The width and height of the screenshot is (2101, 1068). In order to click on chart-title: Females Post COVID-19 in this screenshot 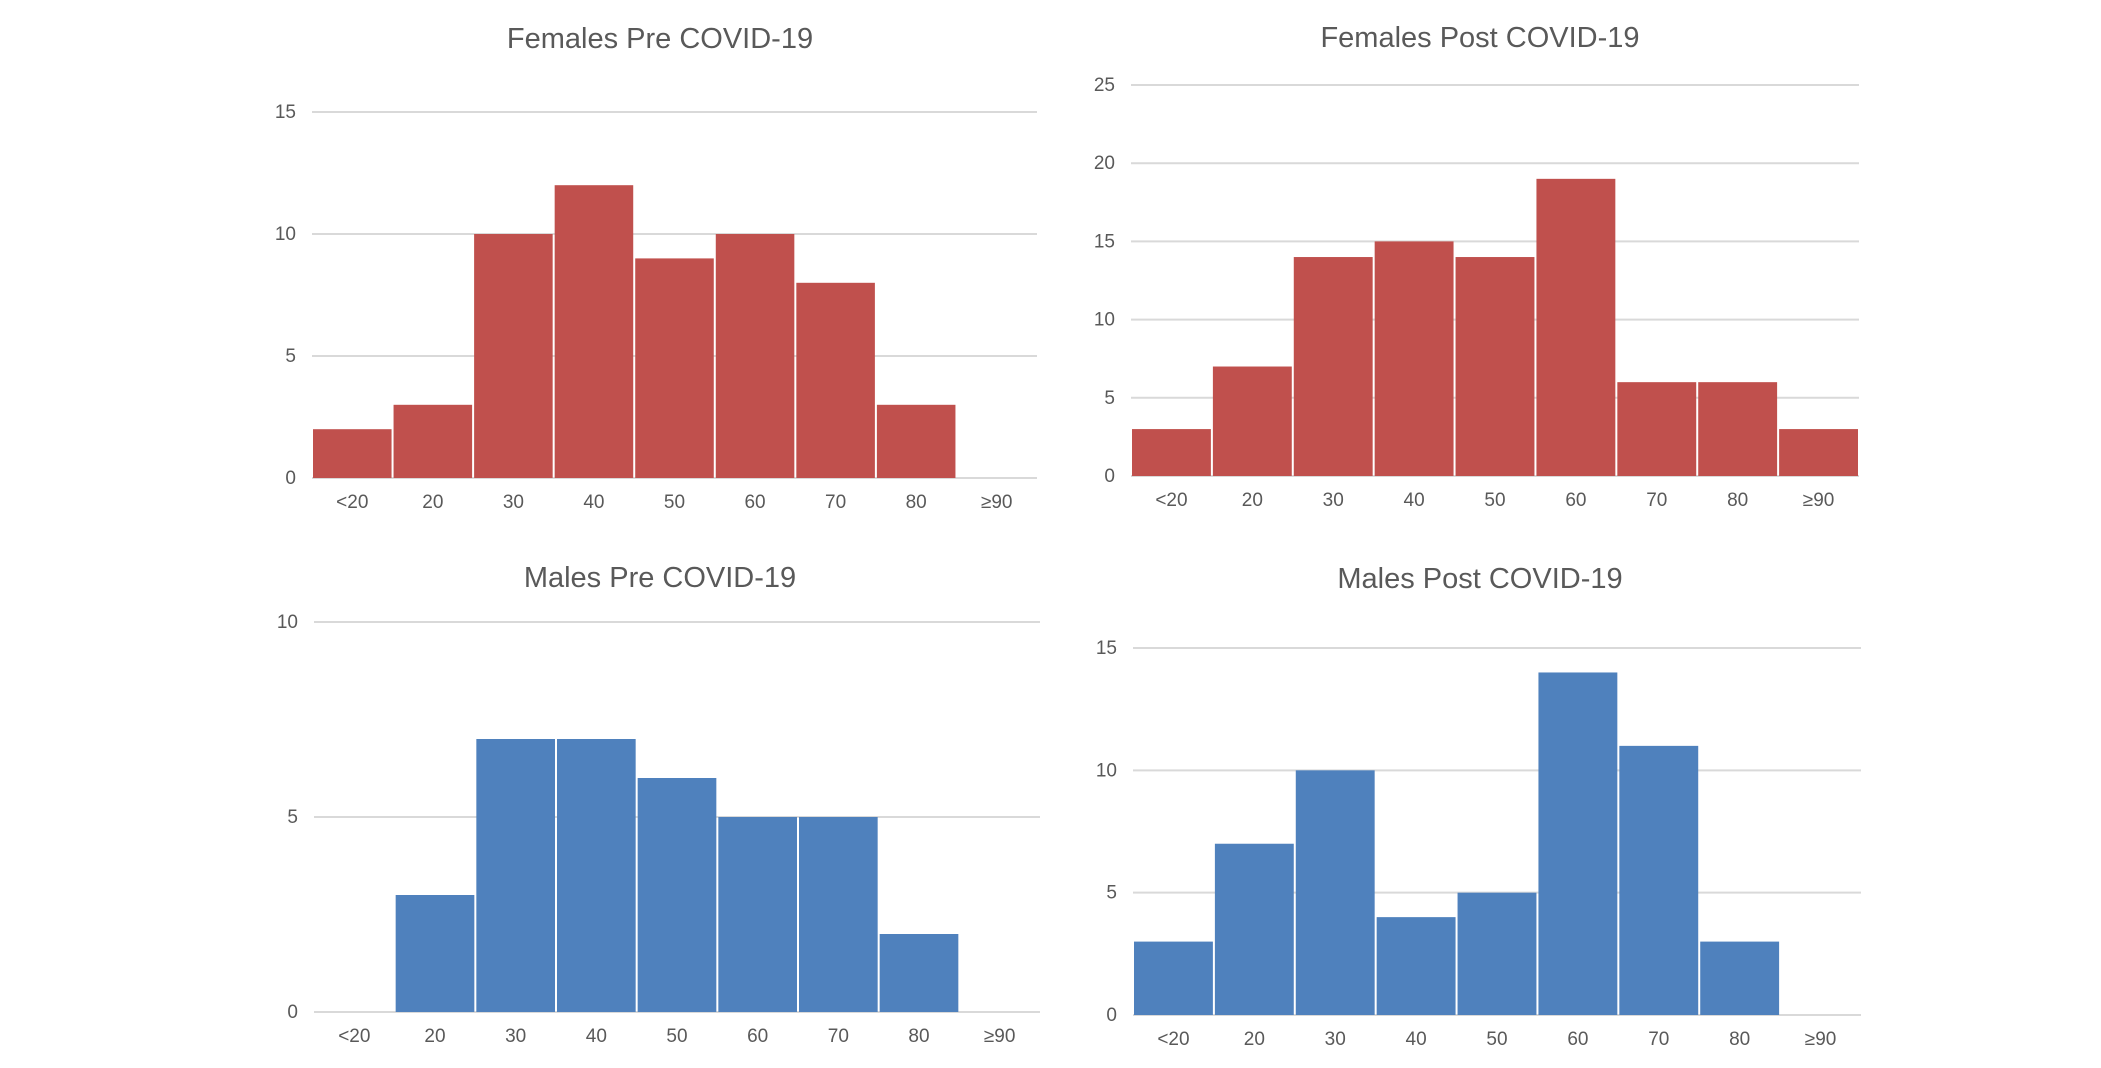, I will do `click(1480, 38)`.